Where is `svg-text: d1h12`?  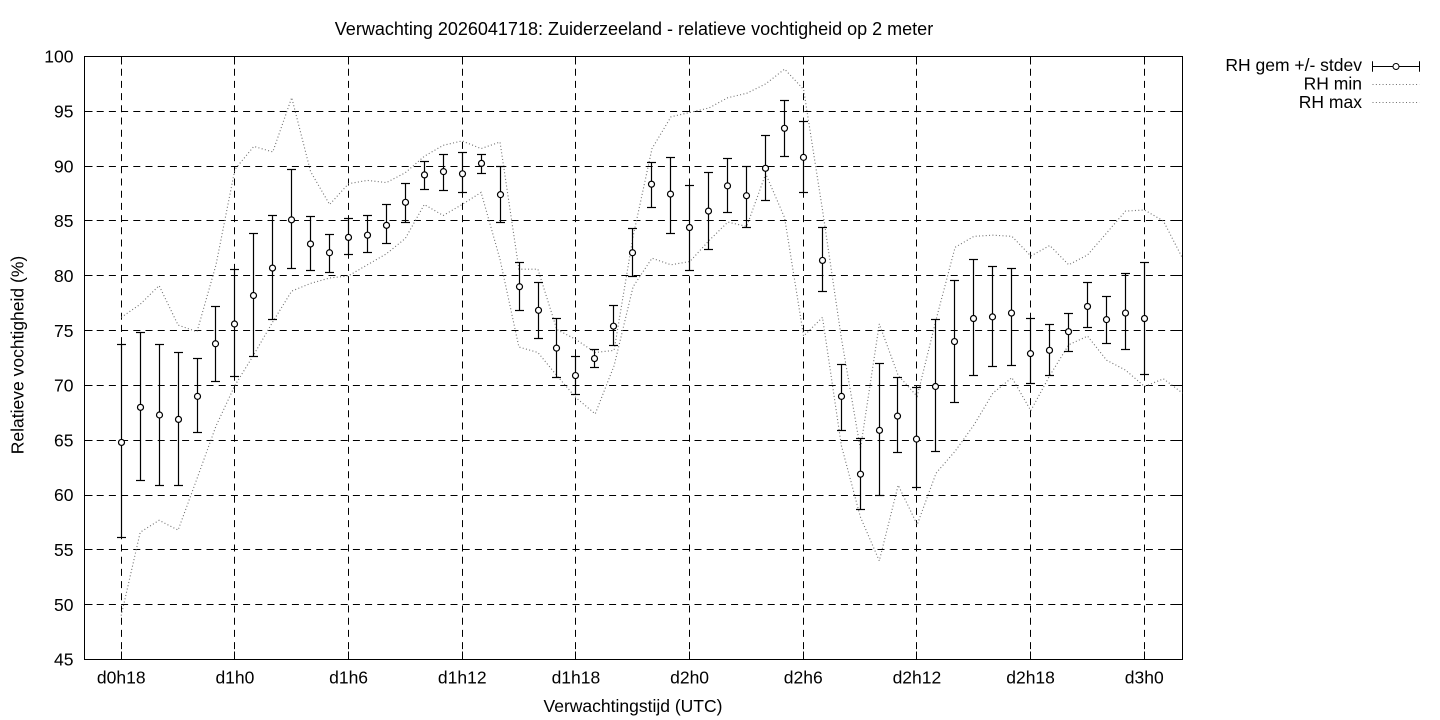 svg-text: d1h12 is located at coordinates (462, 678).